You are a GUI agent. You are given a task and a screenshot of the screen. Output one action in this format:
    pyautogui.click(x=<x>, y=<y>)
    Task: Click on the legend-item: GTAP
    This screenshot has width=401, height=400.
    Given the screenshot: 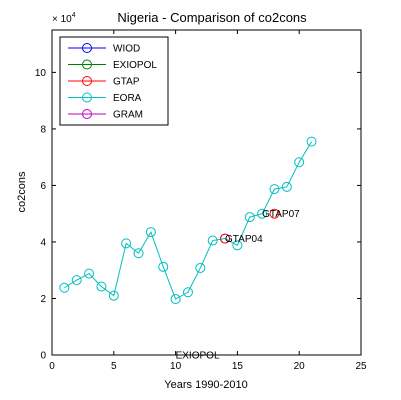 What is the action you would take?
    pyautogui.click(x=104, y=82)
    